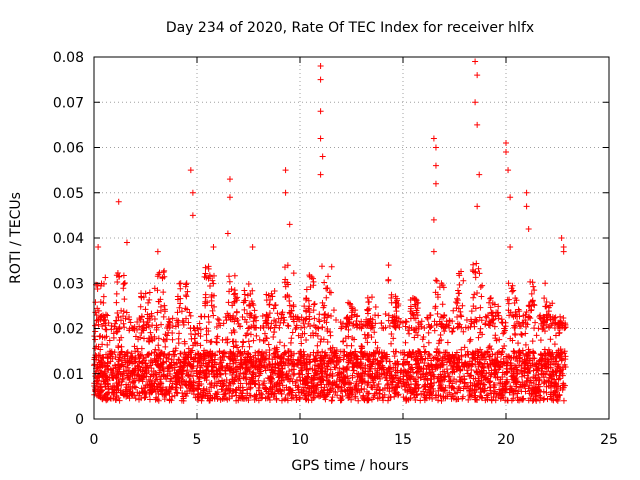 This screenshot has height=480, width=640. I want to click on y-tick-label: 0.08, so click(68, 58).